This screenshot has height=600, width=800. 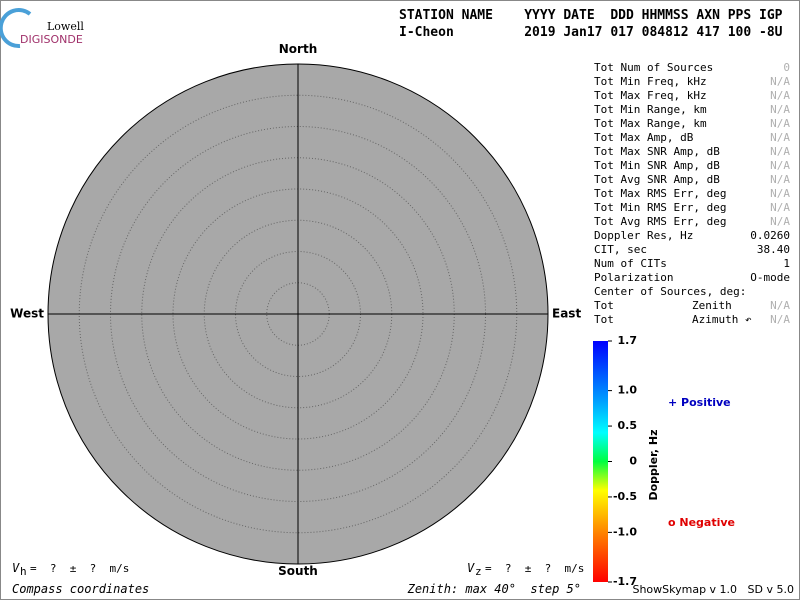 I want to click on footer-mid: Zenith: max 40° step 5°, so click(x=494, y=589).